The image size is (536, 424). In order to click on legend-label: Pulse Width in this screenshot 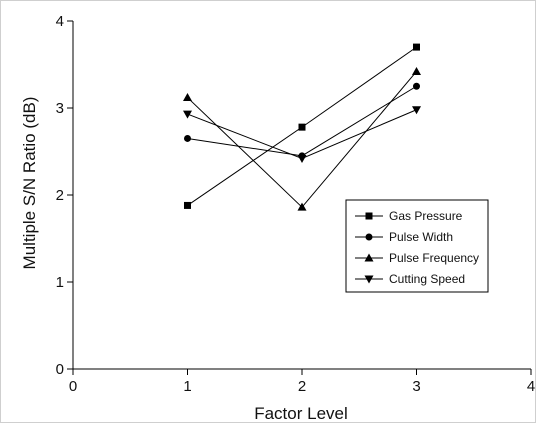, I will do `click(421, 237)`.